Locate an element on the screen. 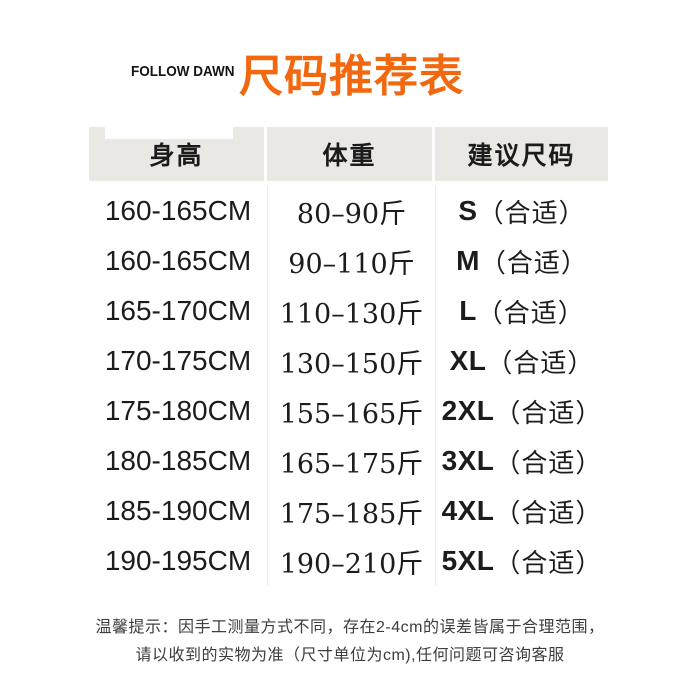  weight-cell: 165–175斤 is located at coordinates (351, 461).